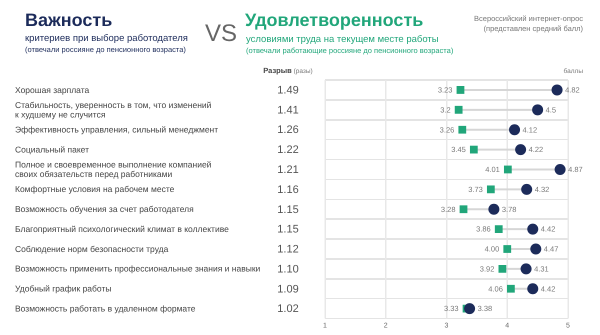 The height and width of the screenshot is (335, 600). I want to click on y-tick-label: Возможность работать в удаленном формате, so click(105, 309).